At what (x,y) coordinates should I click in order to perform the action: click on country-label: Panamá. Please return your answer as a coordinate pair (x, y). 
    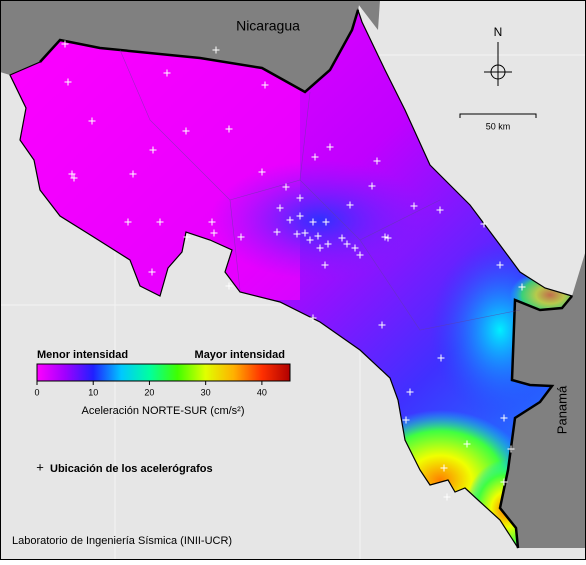
    Looking at the image, I should click on (561, 409).